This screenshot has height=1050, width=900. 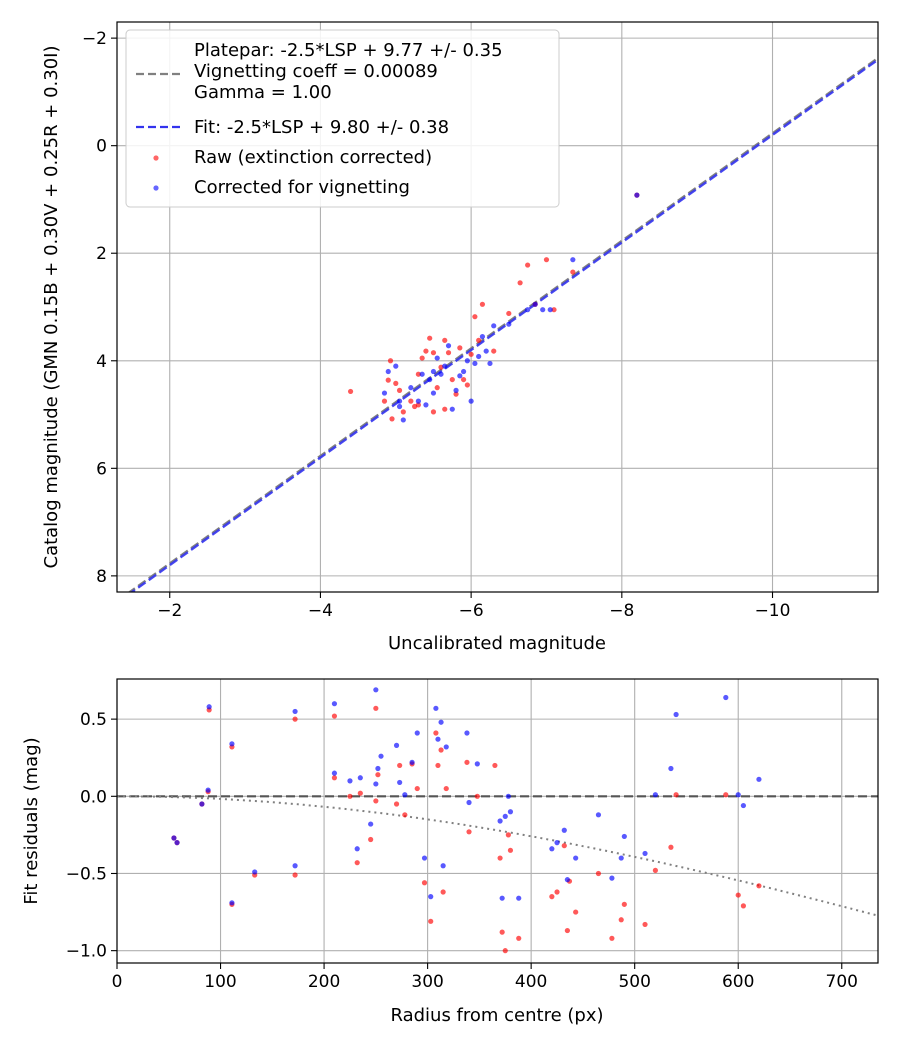 What do you see at coordinates (156, 188) in the screenshot?
I see `legend-corrected-swatch` at bounding box center [156, 188].